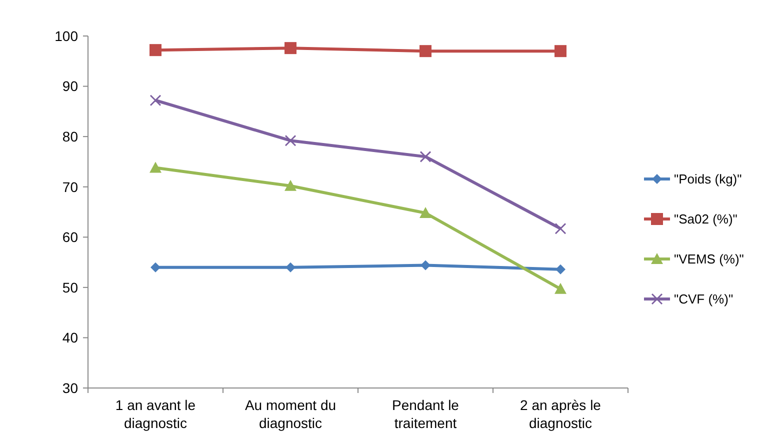  I want to click on legend-label: "VEMS (%)", so click(709, 259).